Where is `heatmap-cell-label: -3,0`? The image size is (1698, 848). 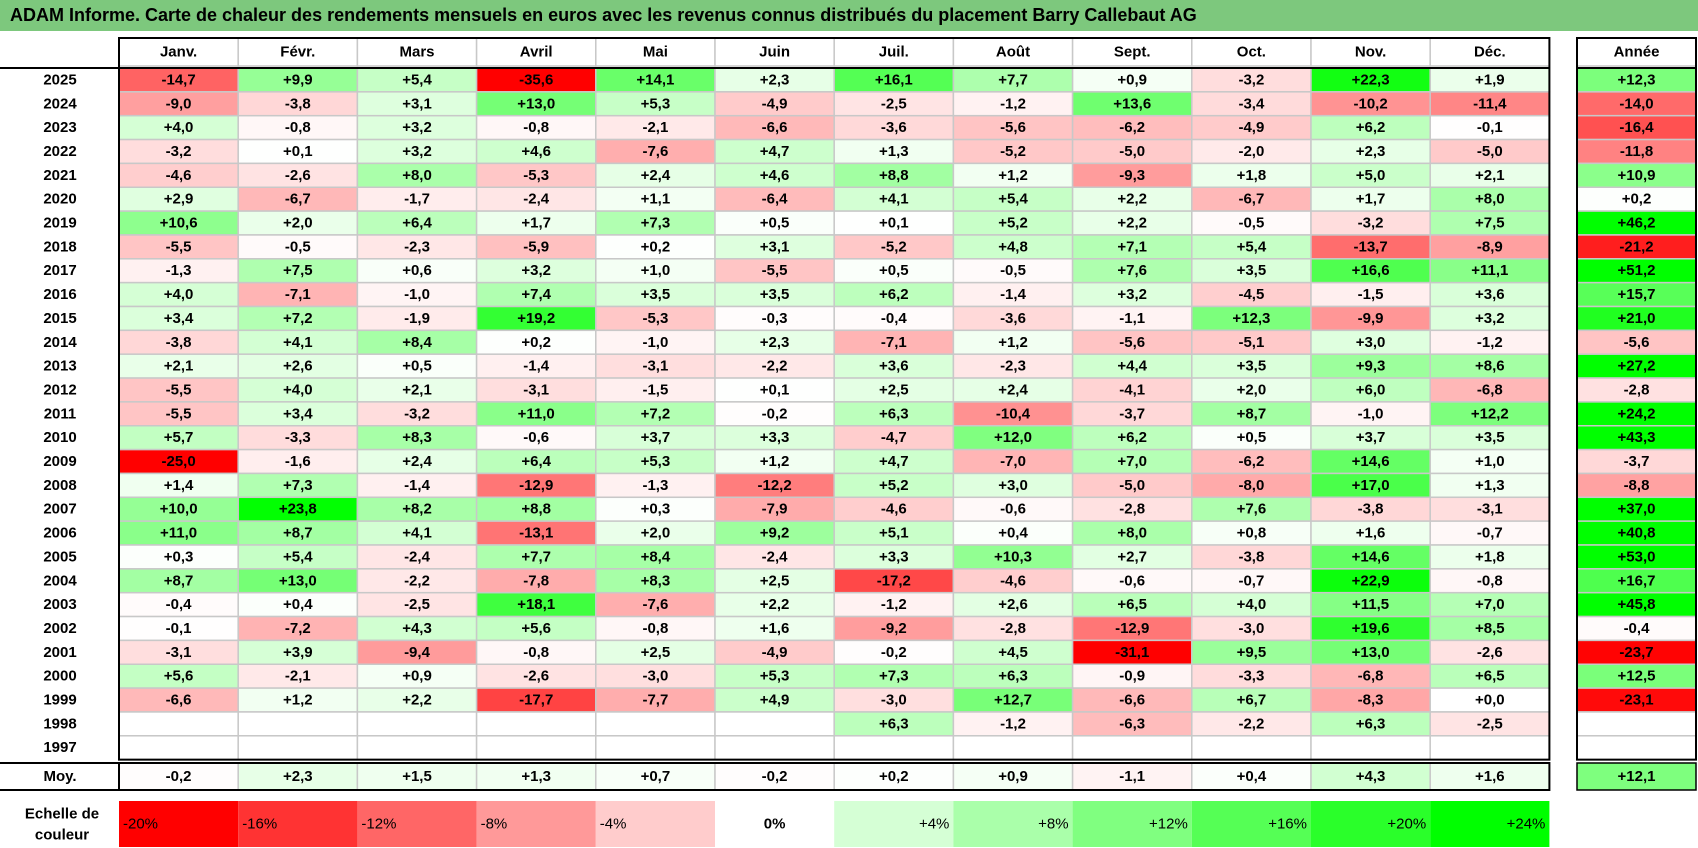 heatmap-cell-label: -3,0 is located at coordinates (894, 700).